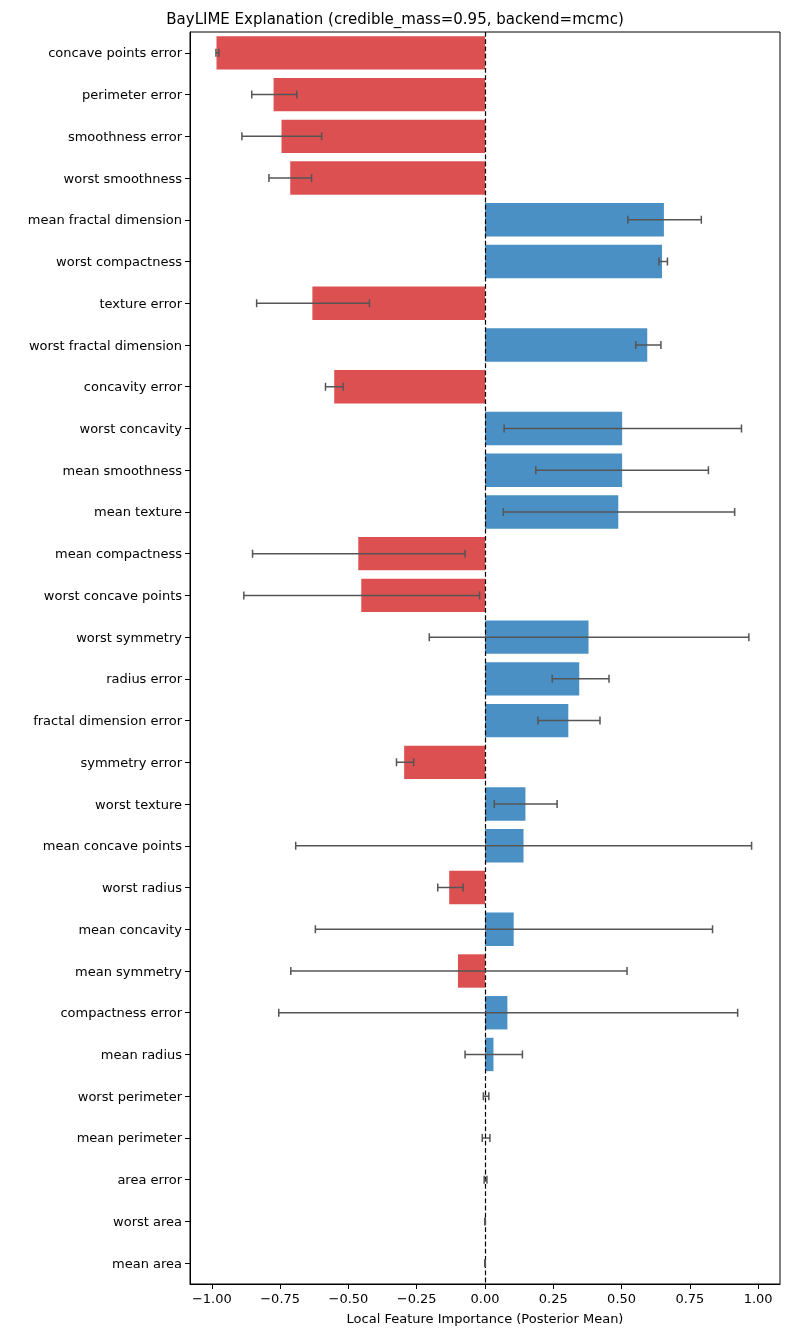  Describe the element at coordinates (758, 1298) in the screenshot. I see `x-tick-label: 1.00` at that location.